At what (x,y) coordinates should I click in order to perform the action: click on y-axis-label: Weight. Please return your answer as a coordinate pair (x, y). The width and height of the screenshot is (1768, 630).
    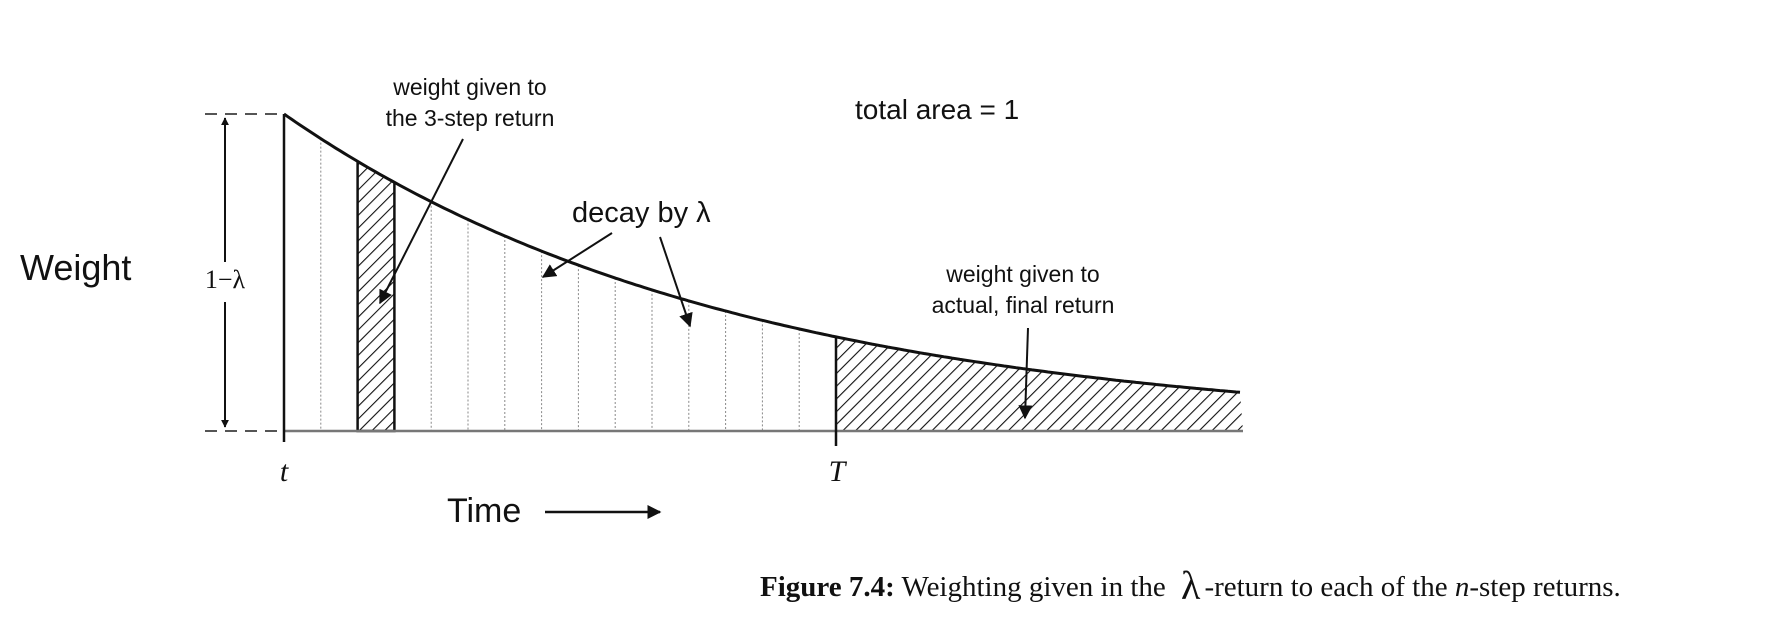
    Looking at the image, I should click on (75, 267).